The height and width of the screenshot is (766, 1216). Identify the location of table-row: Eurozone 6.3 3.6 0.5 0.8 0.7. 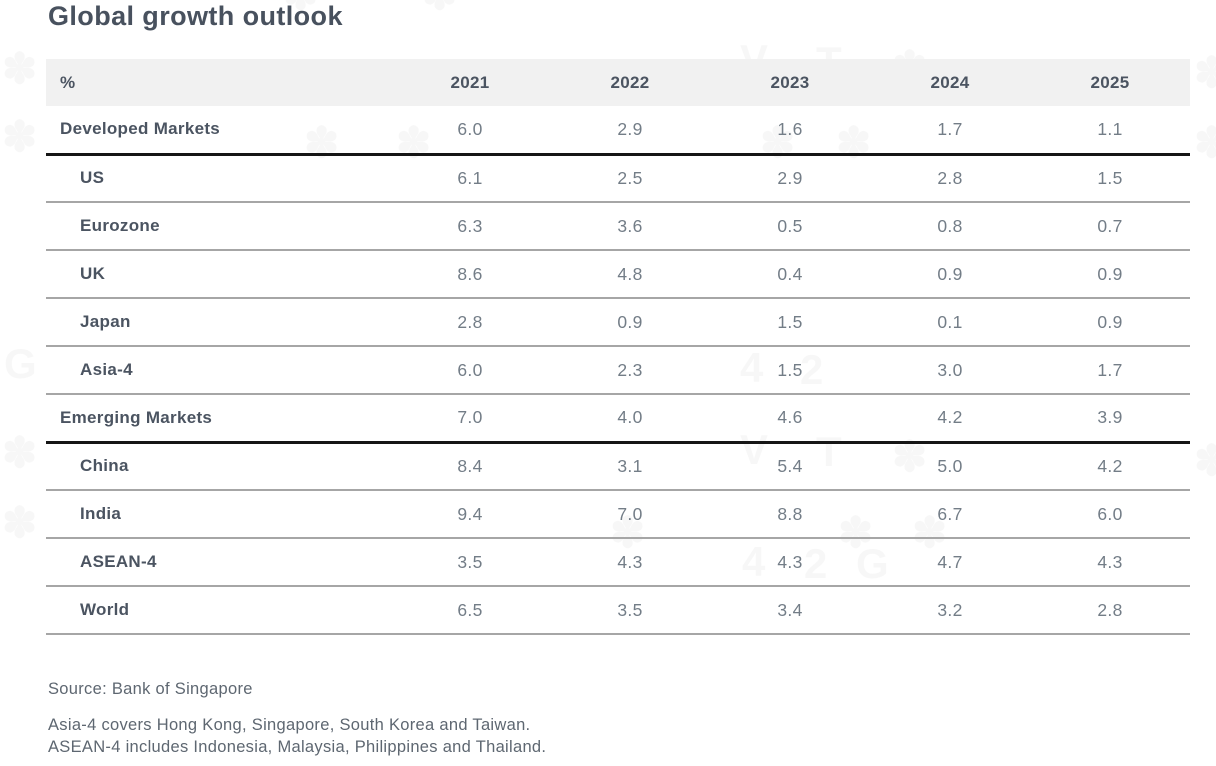
(618, 226).